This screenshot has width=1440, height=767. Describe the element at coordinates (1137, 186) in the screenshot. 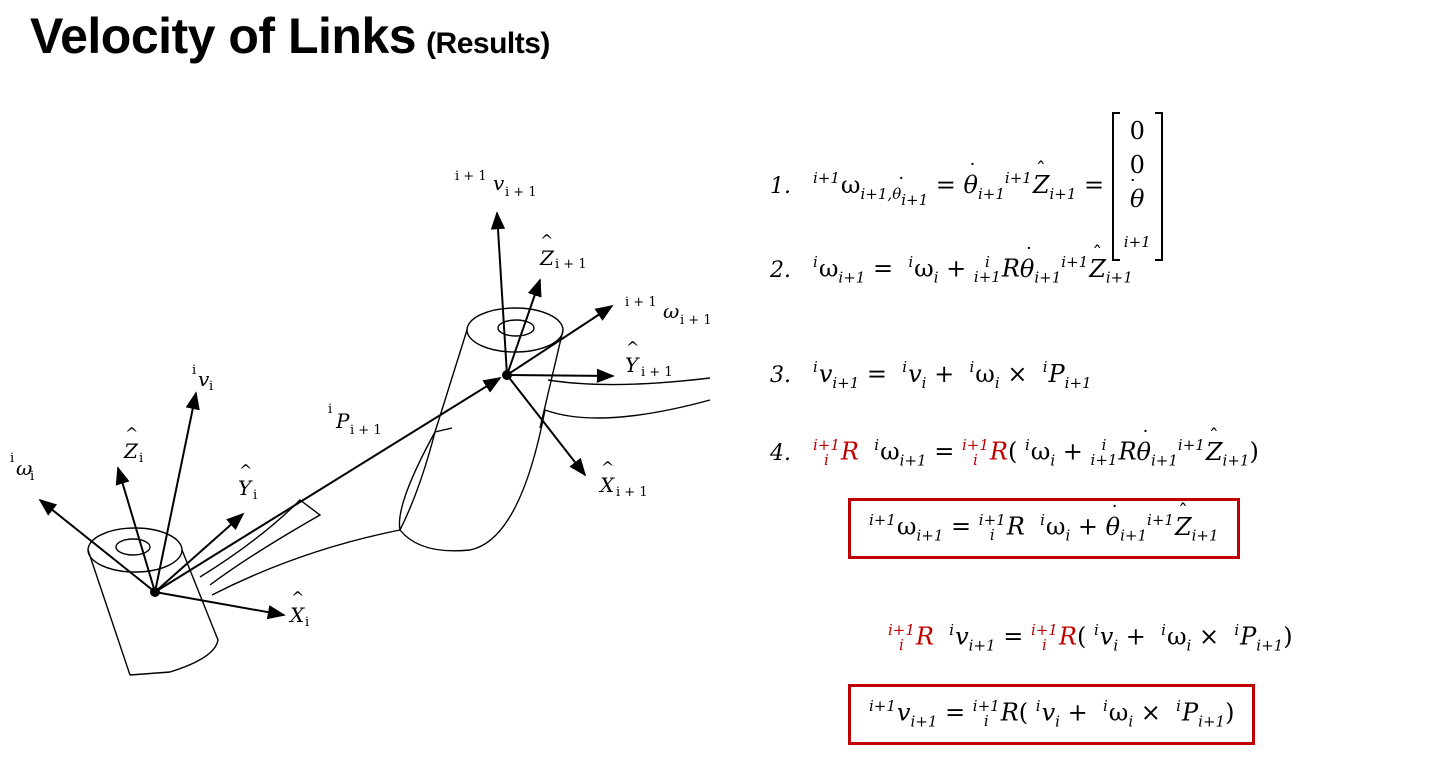

I see `equation-1-matrix: 00θi+1` at that location.